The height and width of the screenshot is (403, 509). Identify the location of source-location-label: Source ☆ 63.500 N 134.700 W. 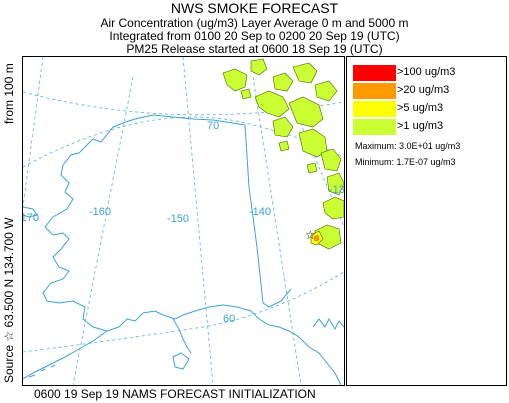
(9, 300).